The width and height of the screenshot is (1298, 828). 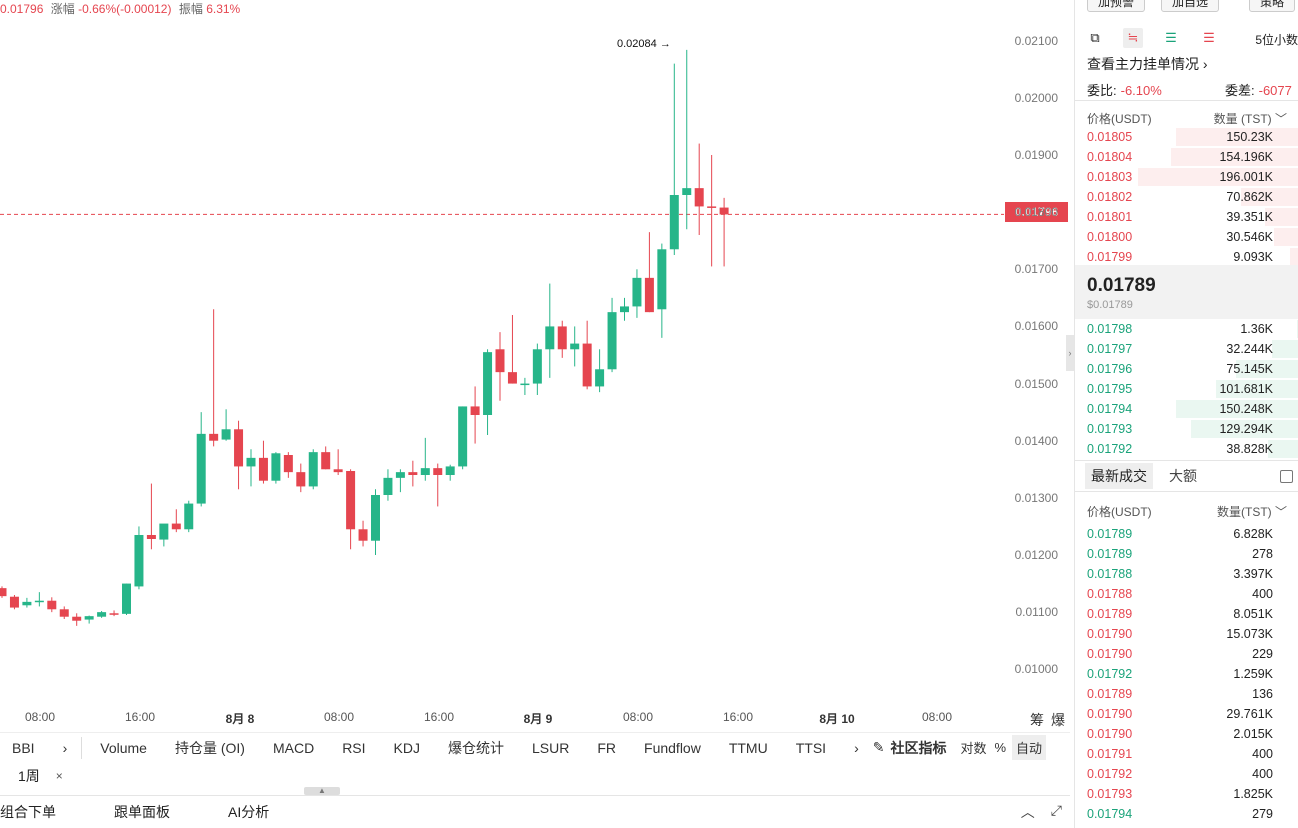 I want to click on row-qty: 129.294K, so click(x=1246, y=429).